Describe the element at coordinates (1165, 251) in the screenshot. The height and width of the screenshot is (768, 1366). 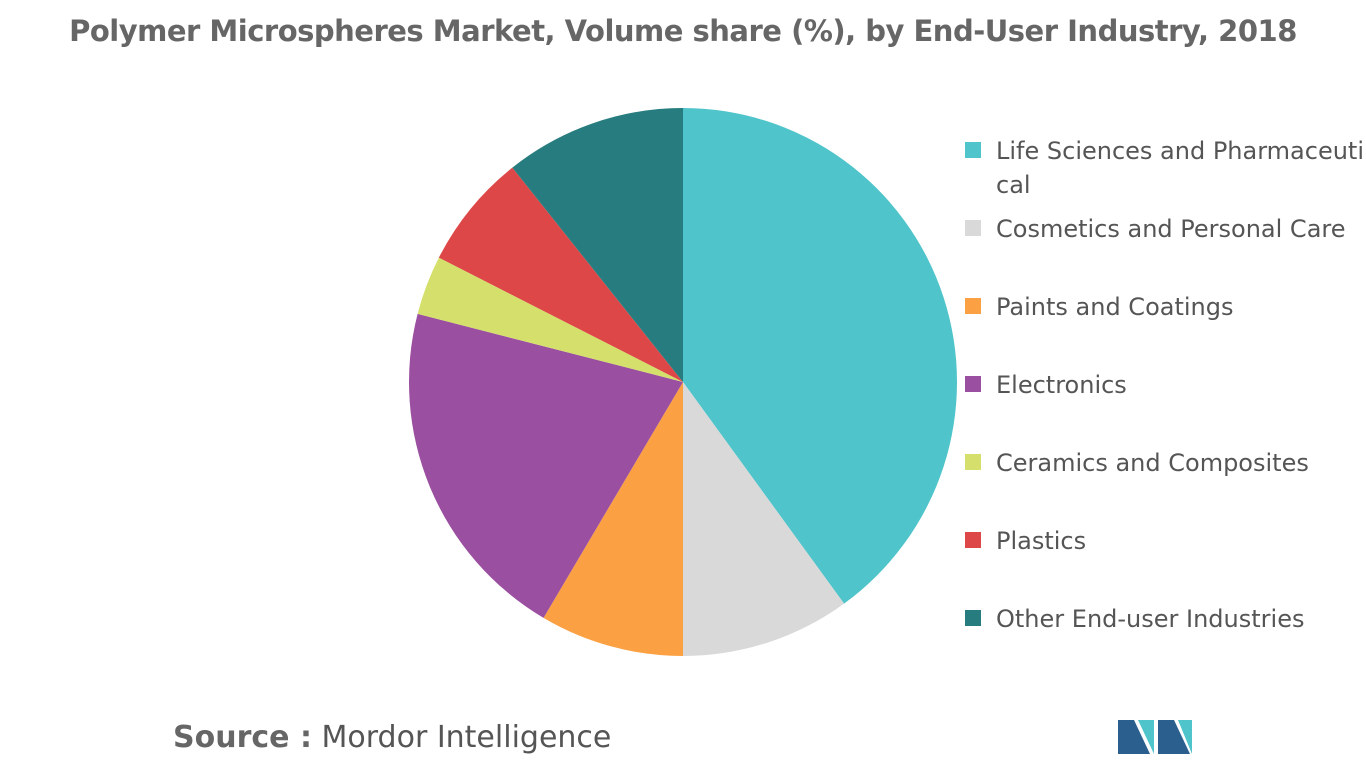
I see `legend-item: Cosmetics and Personal Care` at that location.